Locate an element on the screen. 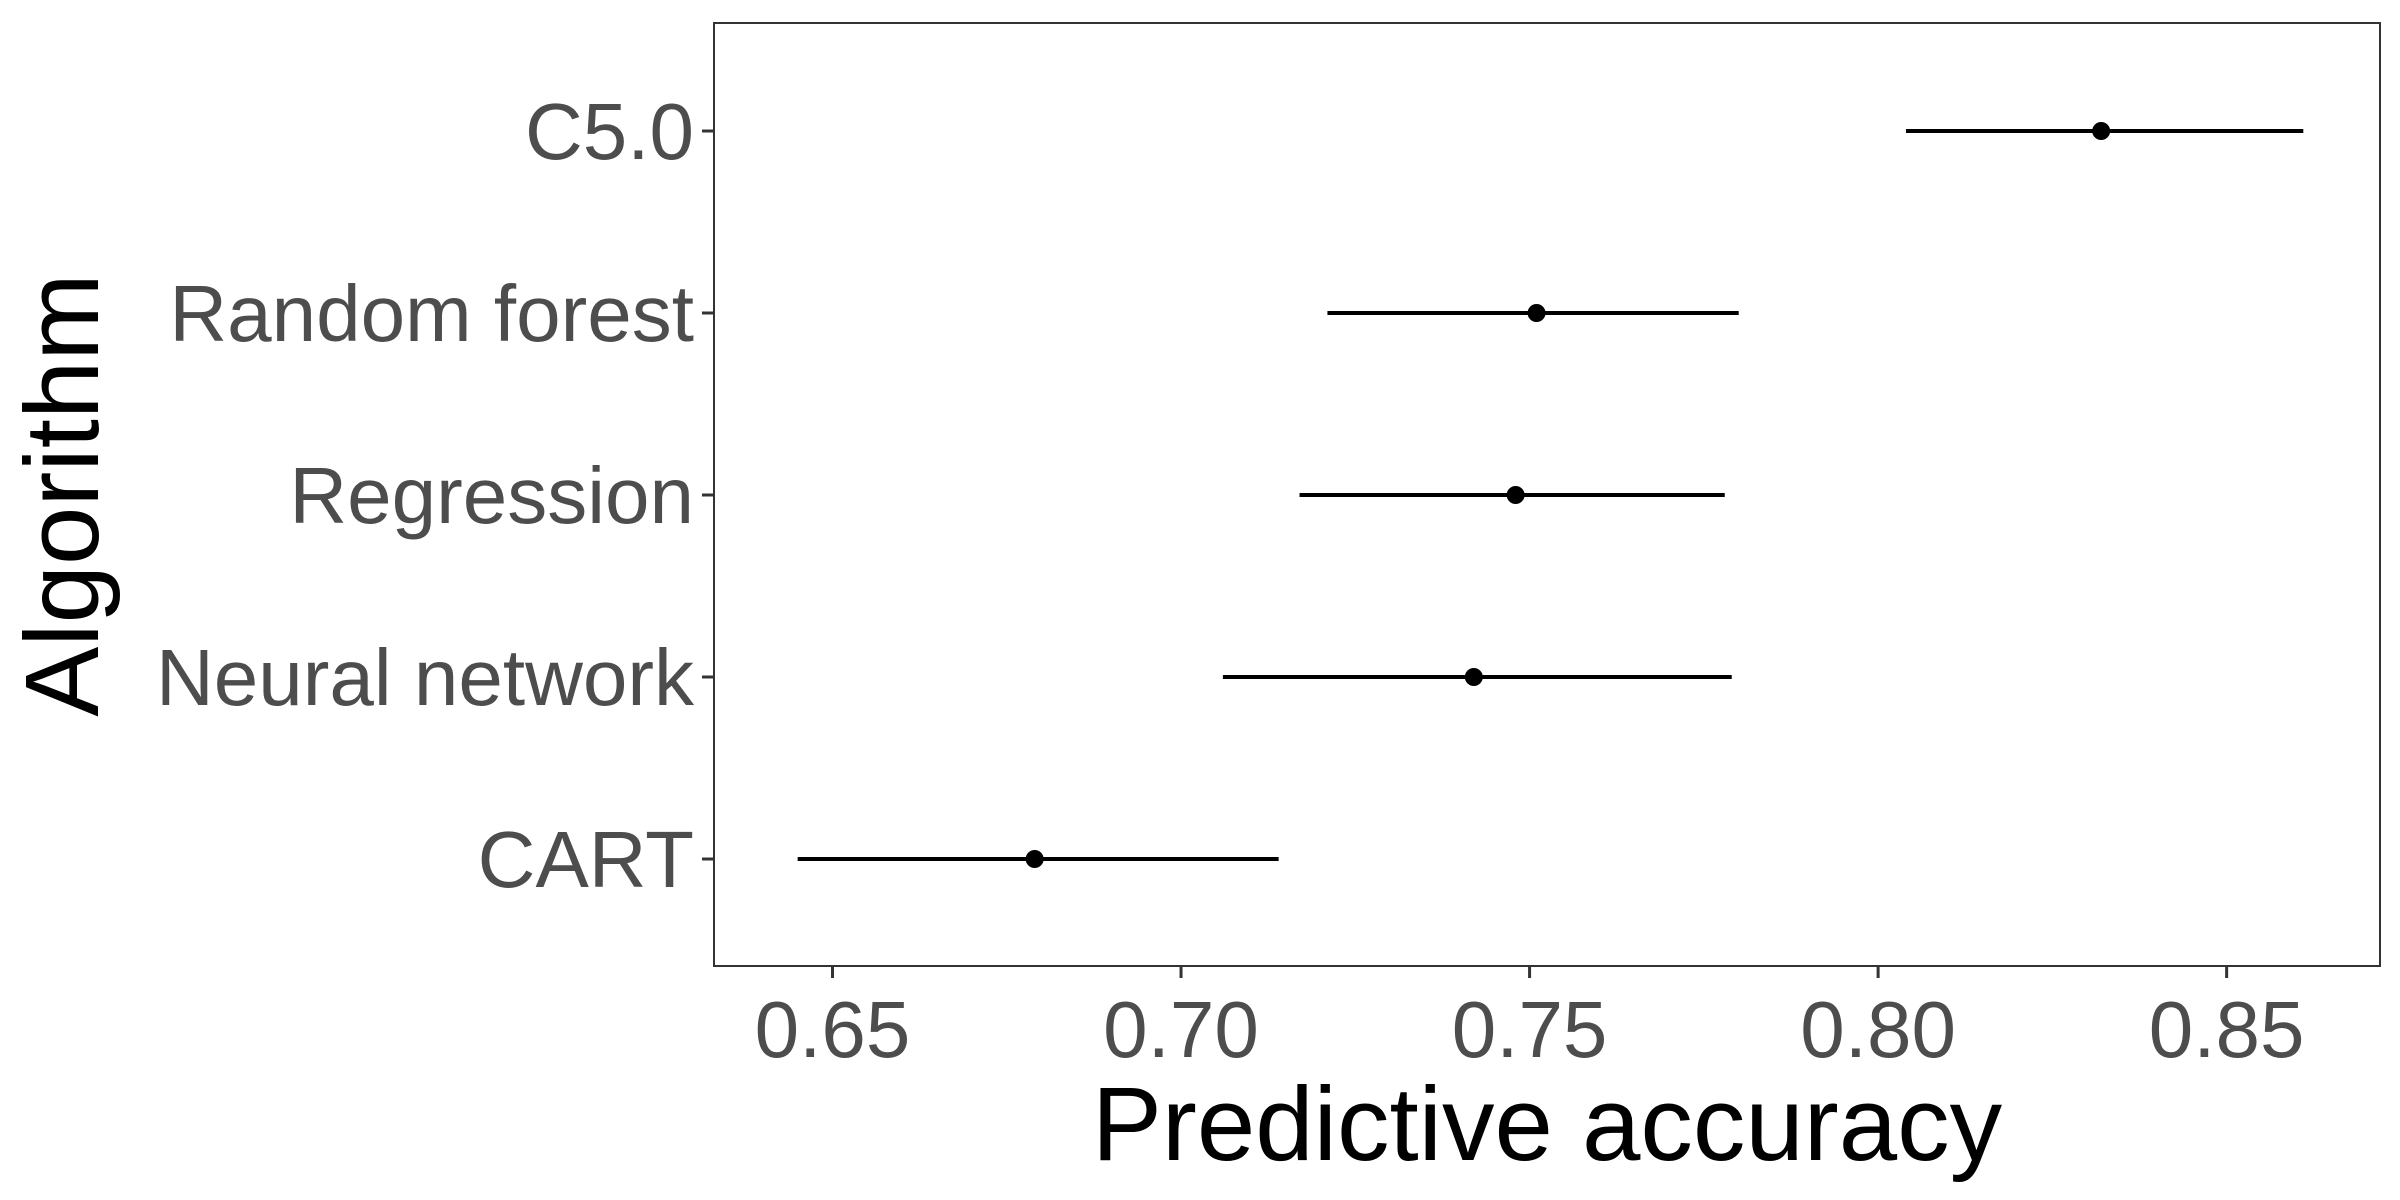 The height and width of the screenshot is (1200, 2400). x-tick-label: 0.65 is located at coordinates (833, 1029).